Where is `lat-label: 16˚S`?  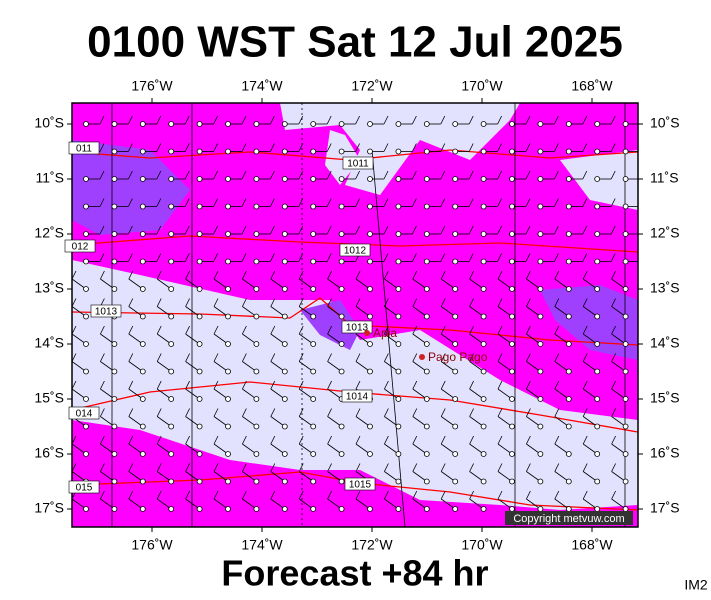
lat-label: 16˚S is located at coordinates (49, 453).